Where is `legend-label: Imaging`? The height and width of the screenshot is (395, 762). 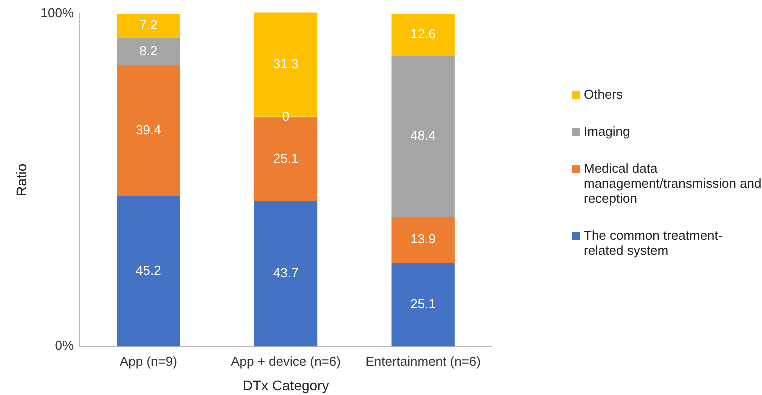 legend-label: Imaging is located at coordinates (607, 131).